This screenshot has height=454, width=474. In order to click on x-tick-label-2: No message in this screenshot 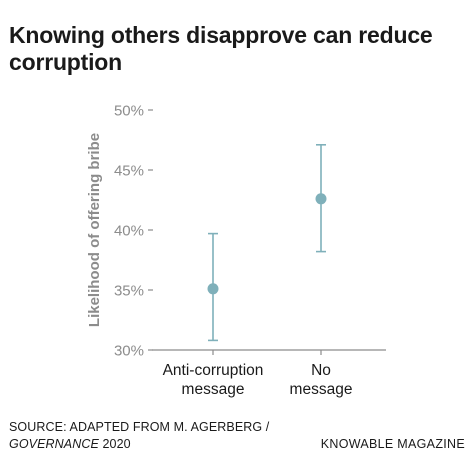, I will do `click(321, 380)`.